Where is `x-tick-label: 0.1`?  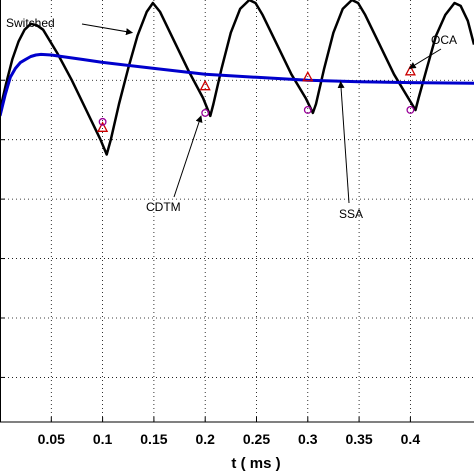
x-tick-label: 0.1 is located at coordinates (103, 439).